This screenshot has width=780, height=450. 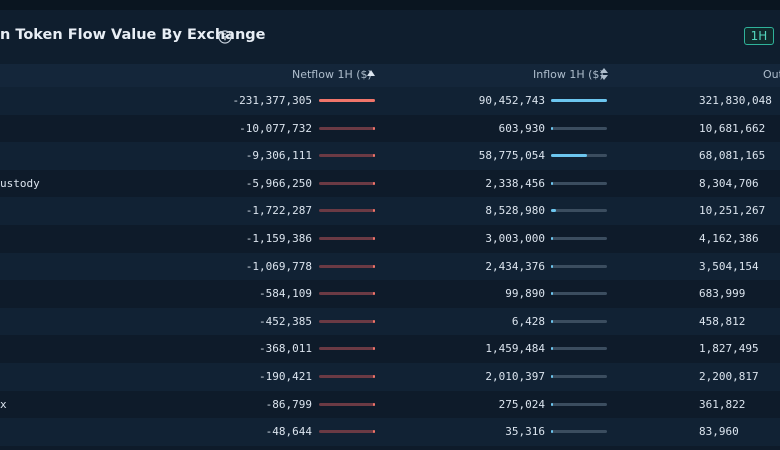 What do you see at coordinates (371, 73) in the screenshot?
I see `sort-up-icon` at bounding box center [371, 73].